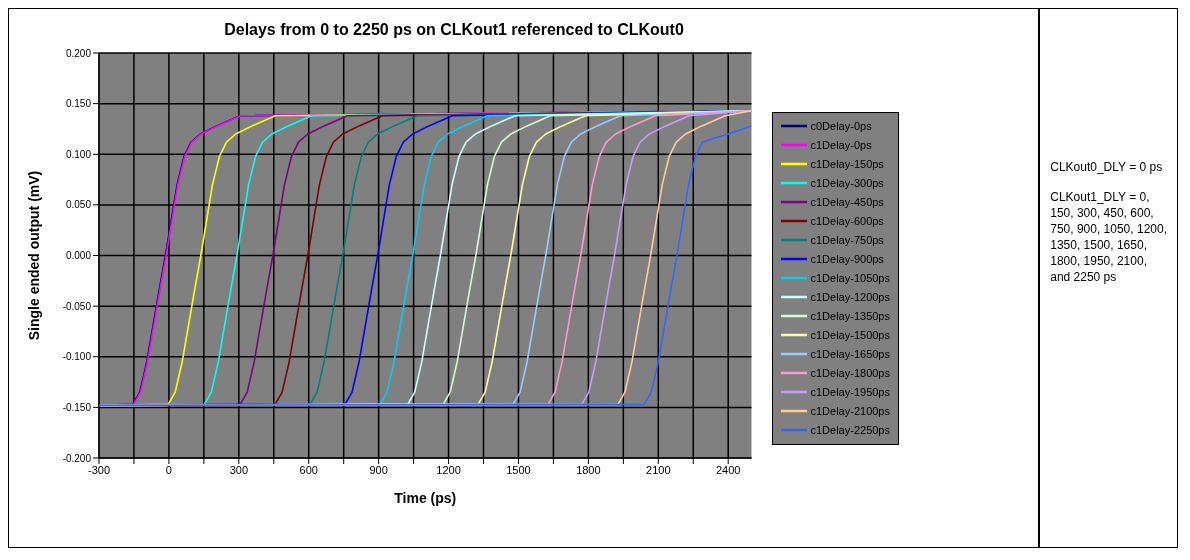 The width and height of the screenshot is (1190, 560). What do you see at coordinates (78, 53) in the screenshot?
I see `y-tick-label: 0.200` at bounding box center [78, 53].